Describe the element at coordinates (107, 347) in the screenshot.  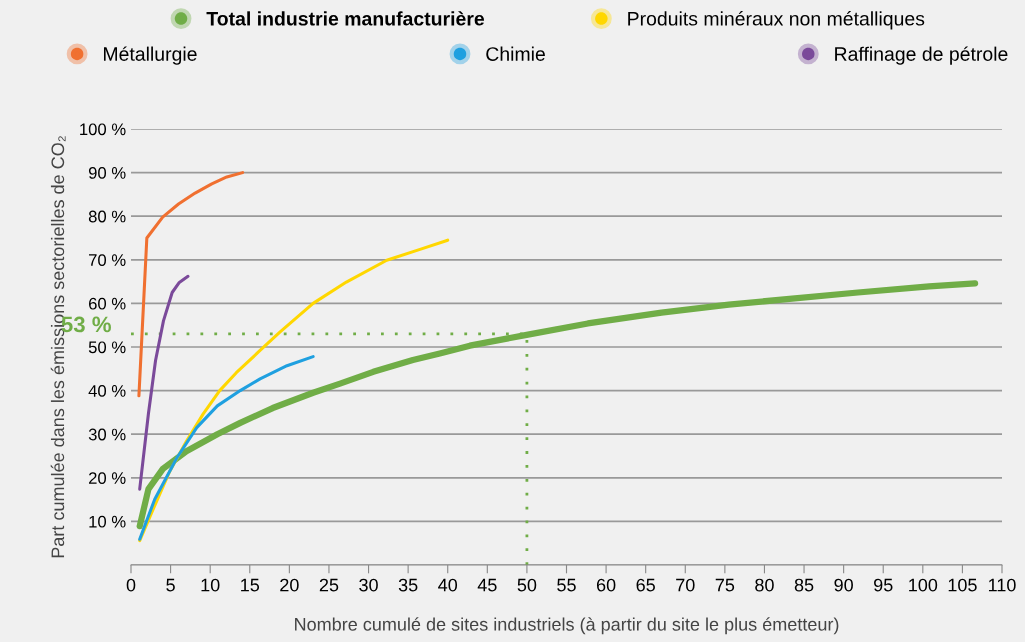
I see `y-tick-label: 50 %` at that location.